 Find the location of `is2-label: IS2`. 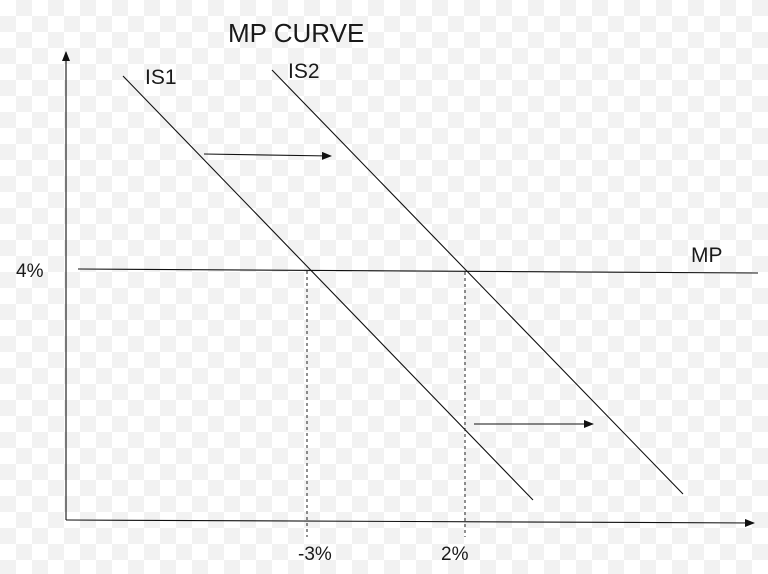

is2-label: IS2 is located at coordinates (304, 71).